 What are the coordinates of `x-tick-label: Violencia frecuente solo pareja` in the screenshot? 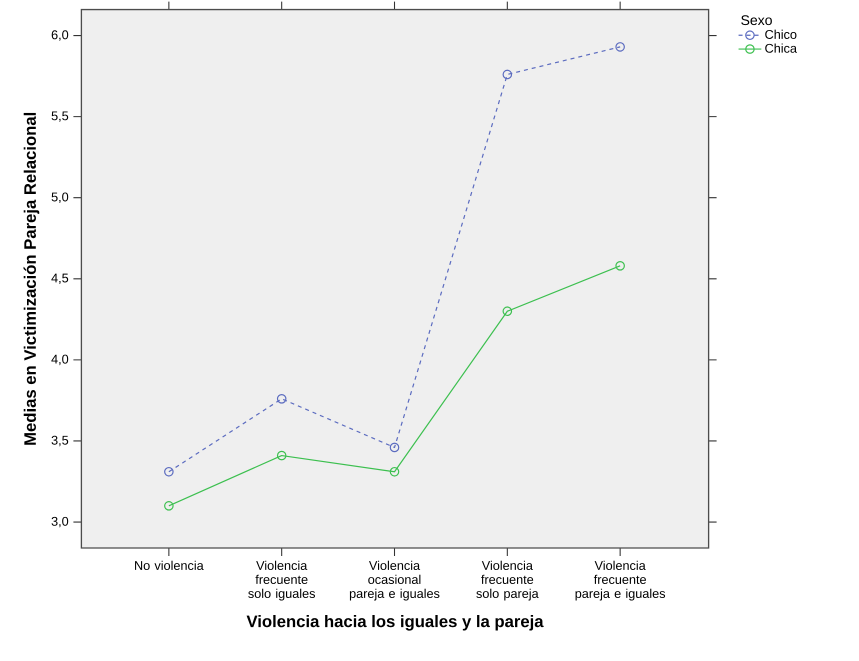 It's located at (507, 580).